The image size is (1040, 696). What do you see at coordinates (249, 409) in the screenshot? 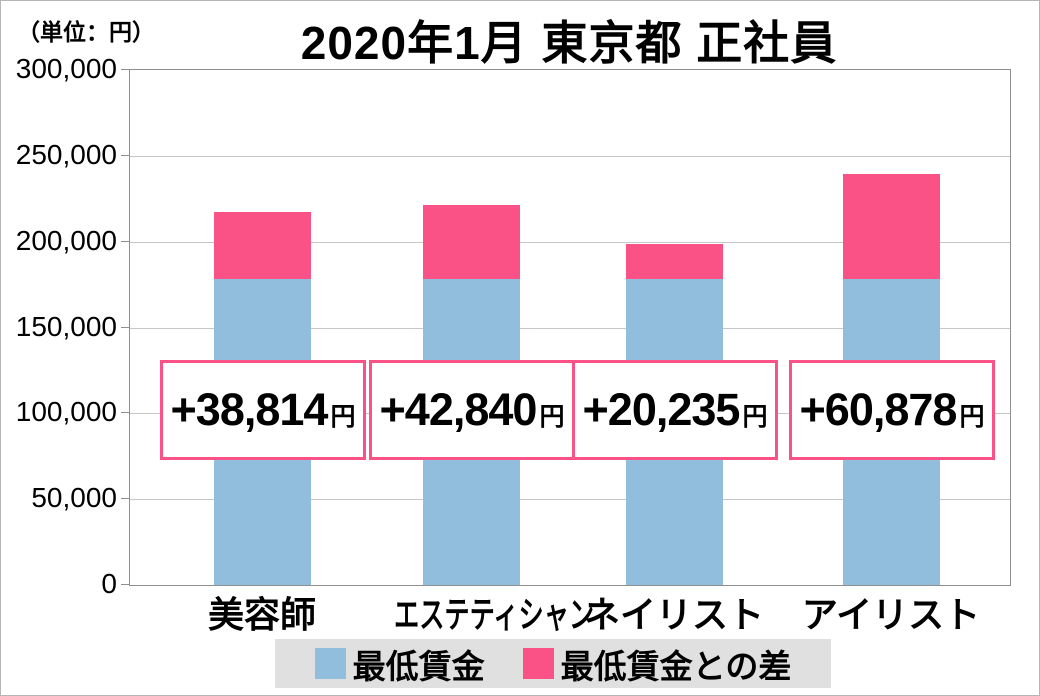
I see `value-amount: +38,814` at bounding box center [249, 409].